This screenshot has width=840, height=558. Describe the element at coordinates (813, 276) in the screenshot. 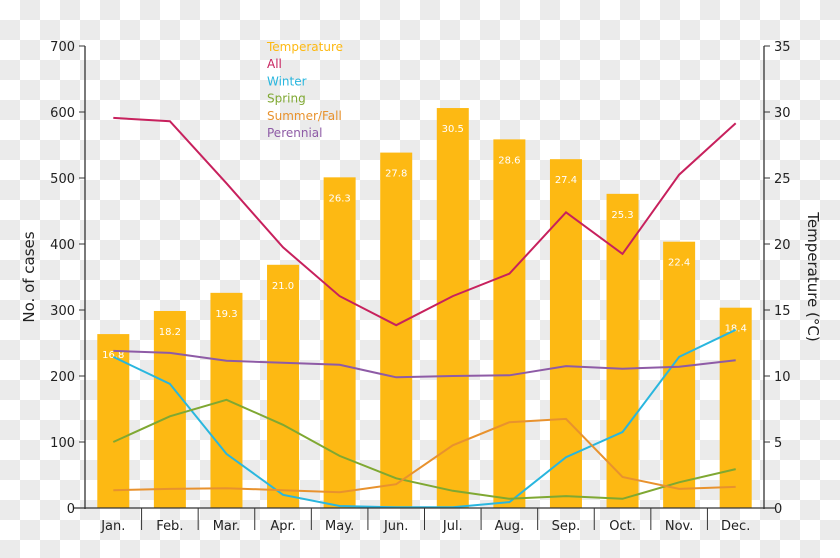

I see `y-axis-label-right: Temperature (°C)` at that location.